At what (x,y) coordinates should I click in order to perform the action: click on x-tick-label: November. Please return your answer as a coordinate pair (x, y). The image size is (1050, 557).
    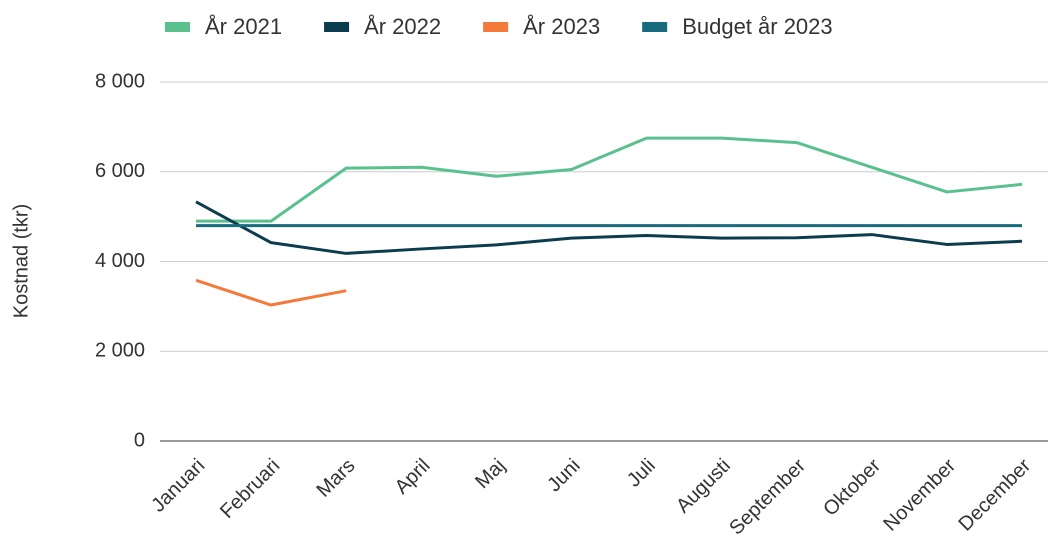
    Looking at the image, I should click on (919, 494).